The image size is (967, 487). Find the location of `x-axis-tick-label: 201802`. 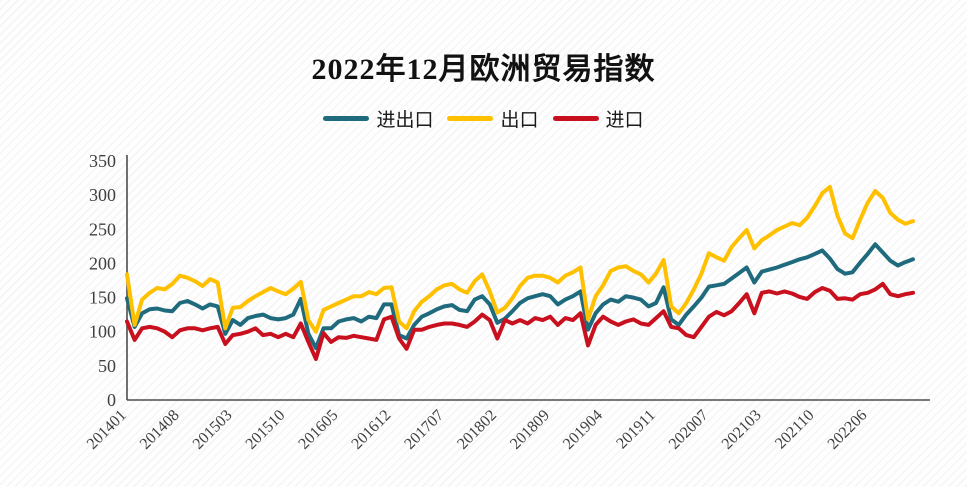

x-axis-tick-label: 201802 is located at coordinates (477, 430).